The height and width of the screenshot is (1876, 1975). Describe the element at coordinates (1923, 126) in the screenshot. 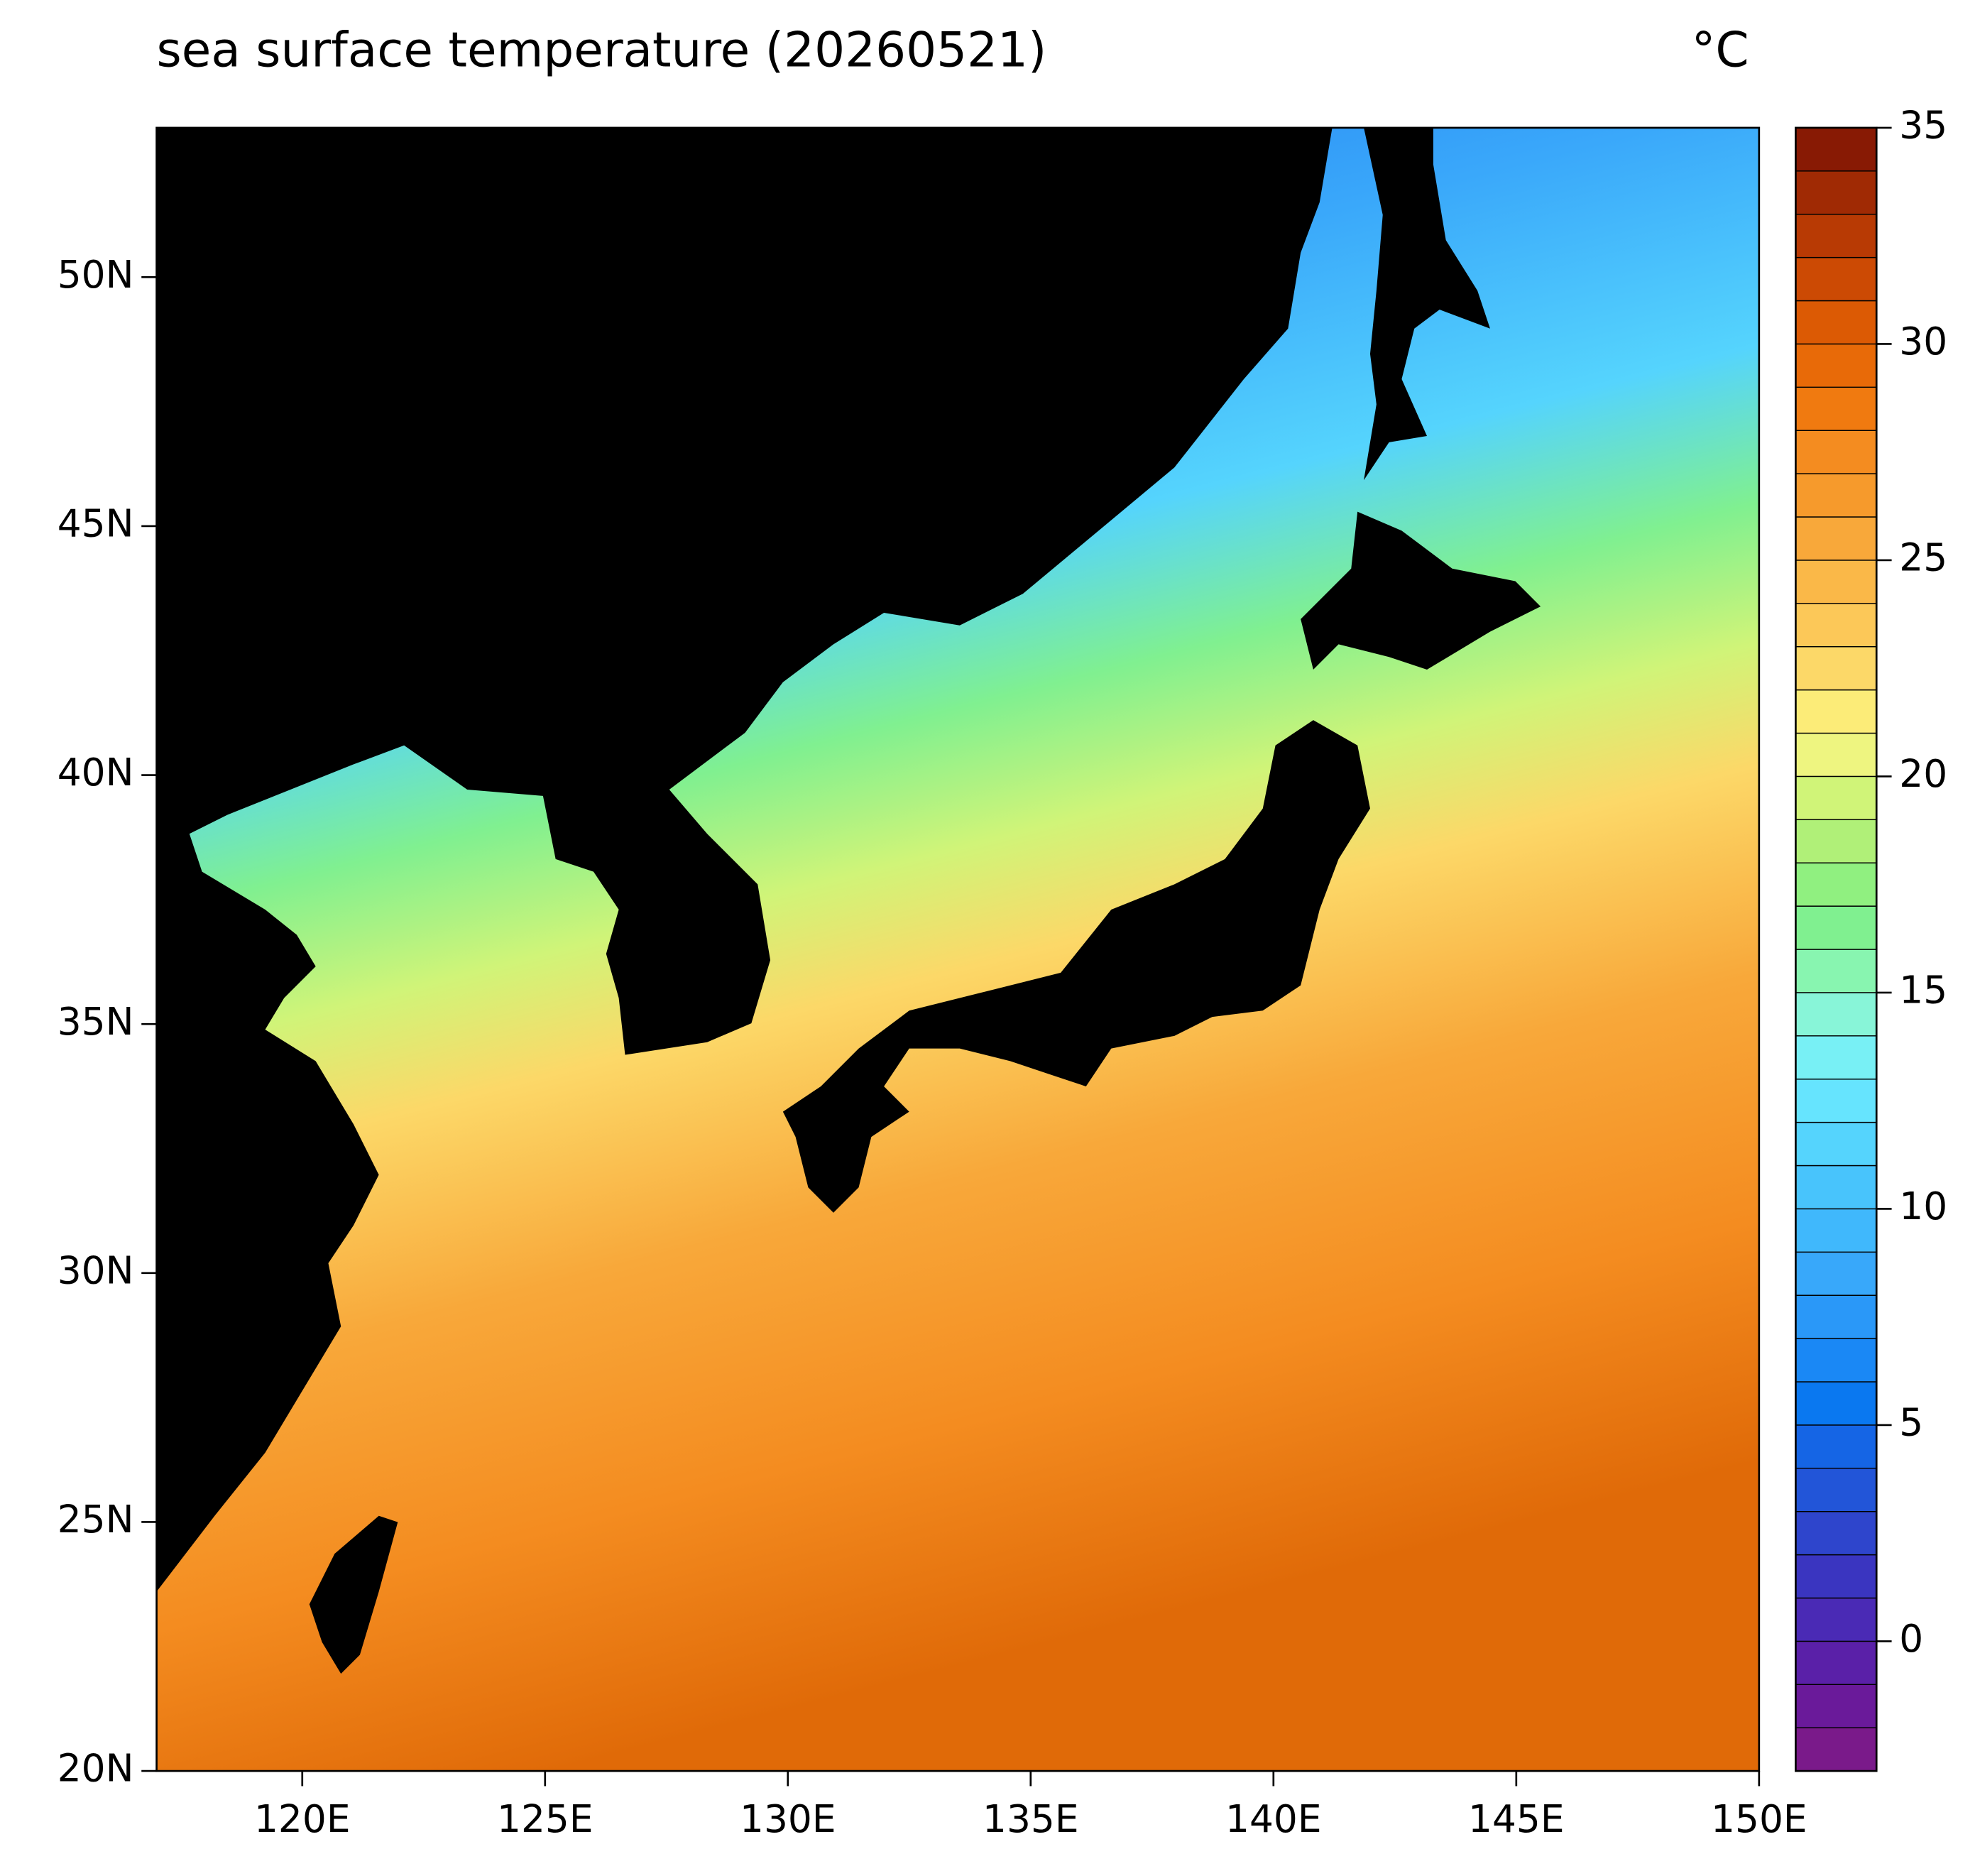

I see `colorbar-tick-label: 35` at that location.